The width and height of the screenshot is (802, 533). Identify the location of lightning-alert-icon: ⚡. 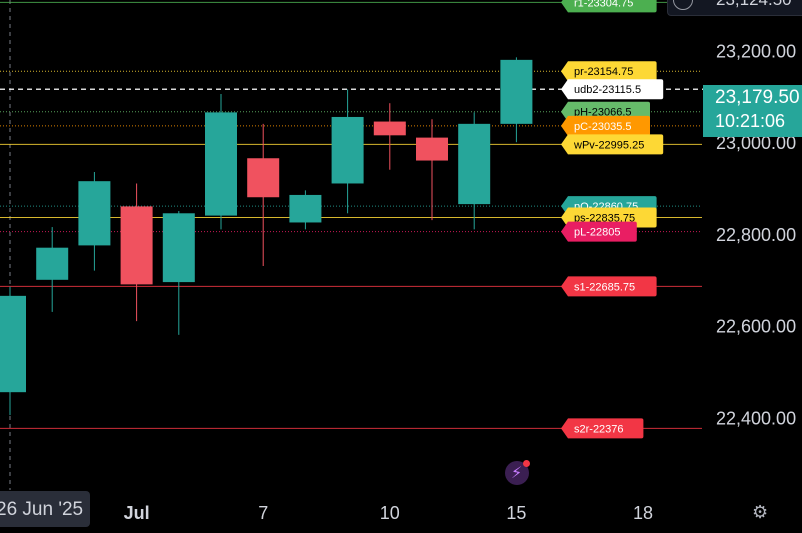
(517, 472).